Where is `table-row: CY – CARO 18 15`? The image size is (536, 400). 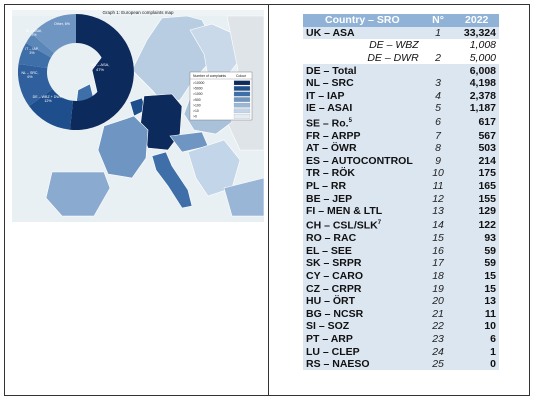 table-row: CY – CARO 18 15 is located at coordinates (401, 276).